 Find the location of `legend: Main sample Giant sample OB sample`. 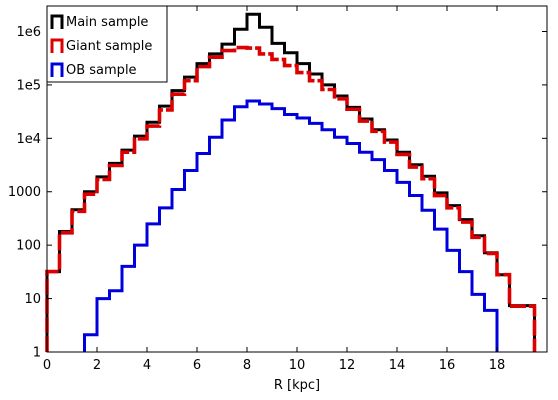

legend: Main sample Giant sample OB sample is located at coordinates (107, 44).